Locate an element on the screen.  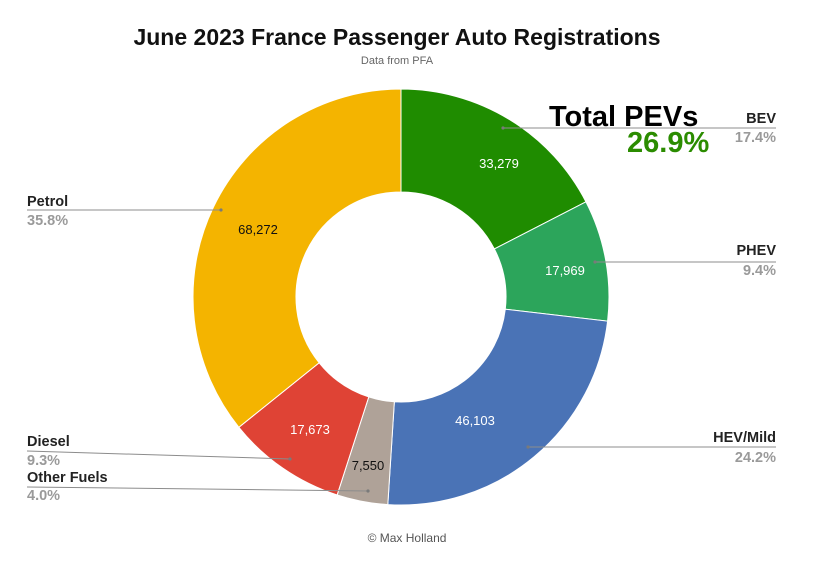
category-label-diesel: Diesel is located at coordinates (48, 442).